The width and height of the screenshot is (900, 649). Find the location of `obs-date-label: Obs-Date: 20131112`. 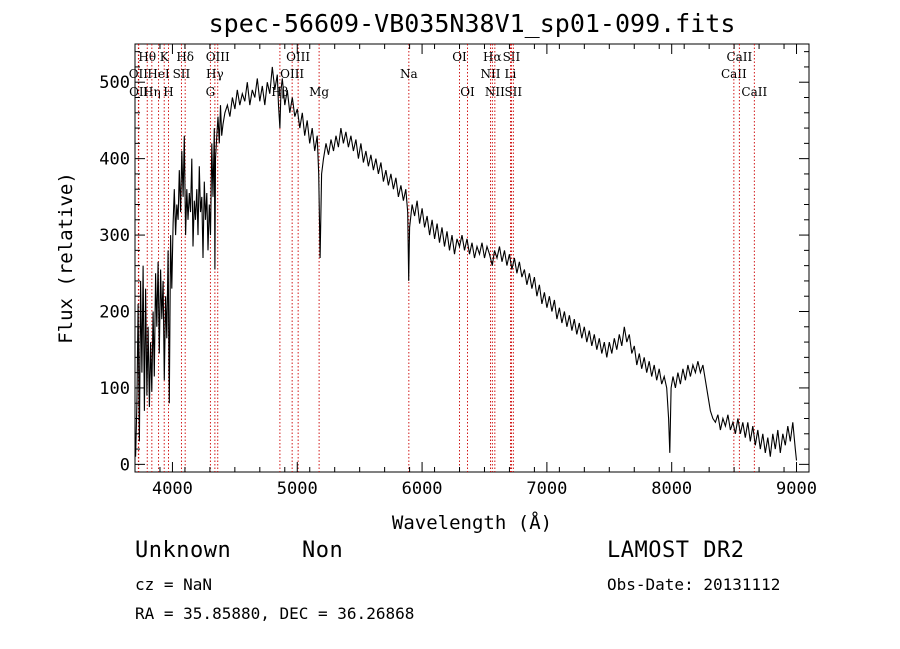

obs-date-label: Obs-Date: 20131112 is located at coordinates (694, 584).